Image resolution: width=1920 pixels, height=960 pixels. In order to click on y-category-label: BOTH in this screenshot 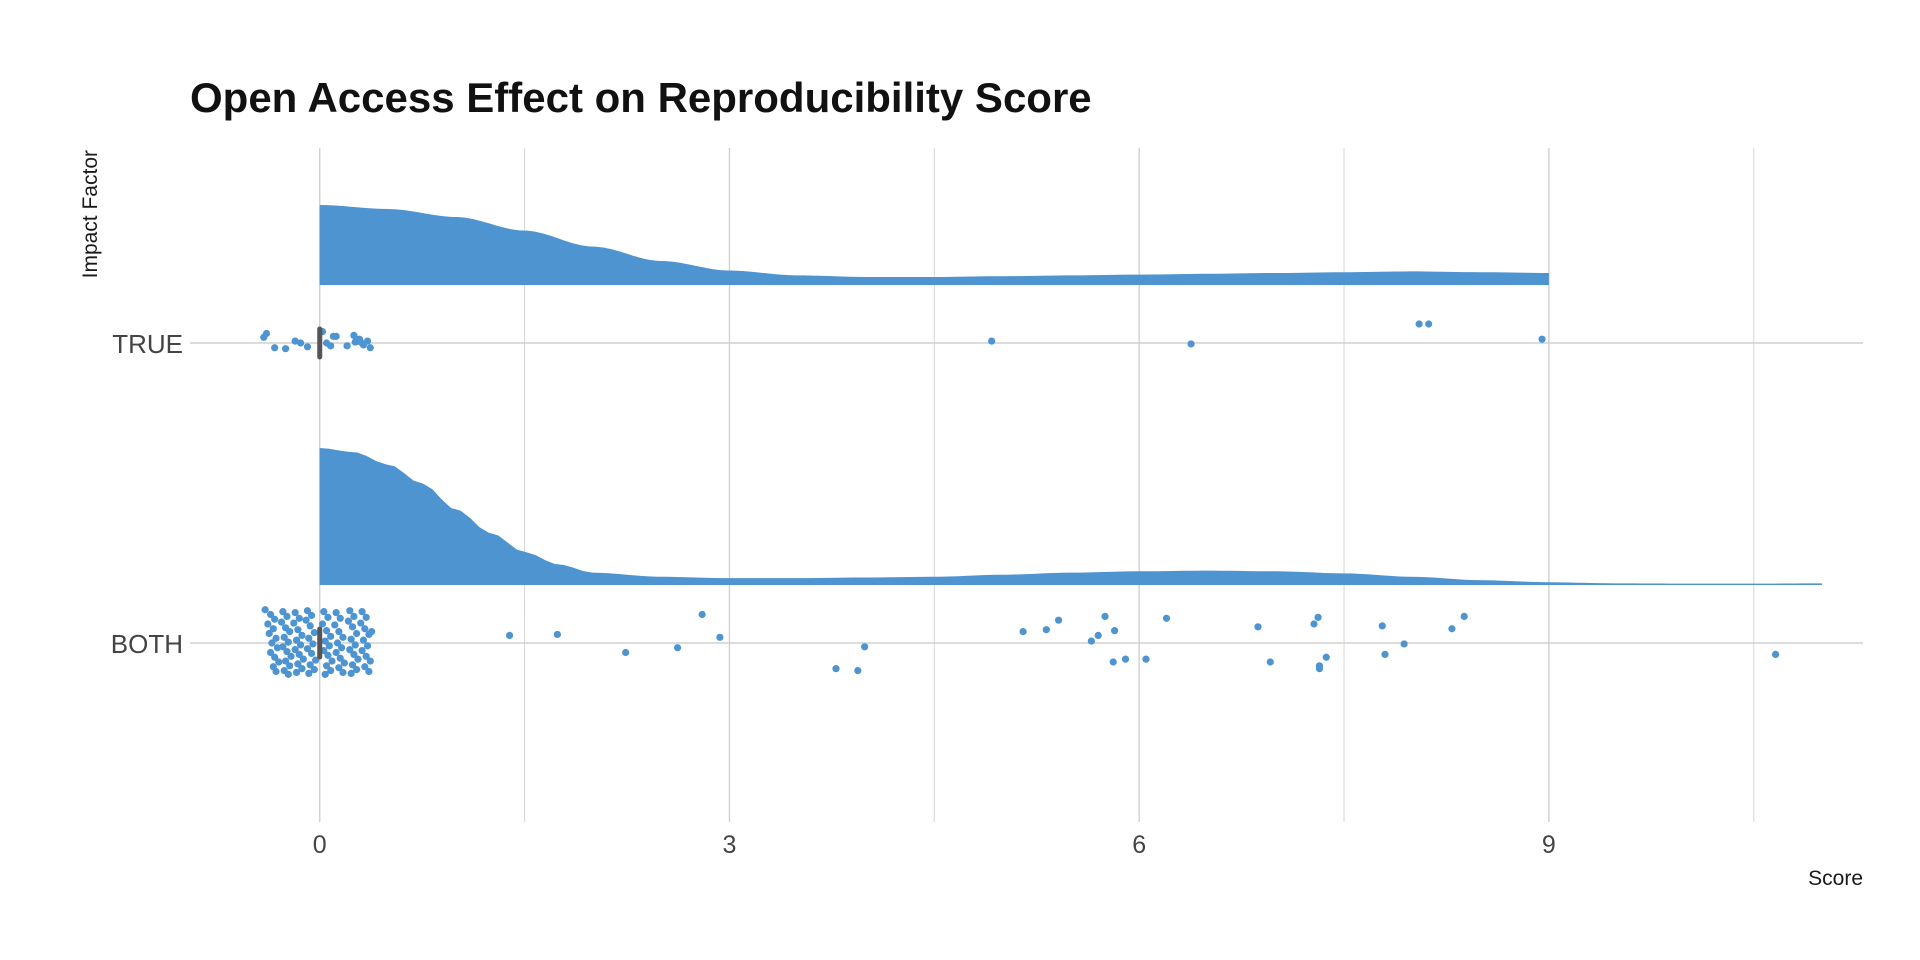, I will do `click(147, 644)`.